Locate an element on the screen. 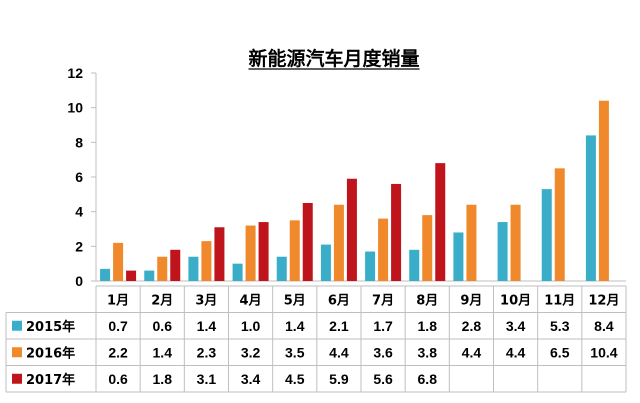 The image size is (640, 403). x-tick-label: 5月 is located at coordinates (295, 300).